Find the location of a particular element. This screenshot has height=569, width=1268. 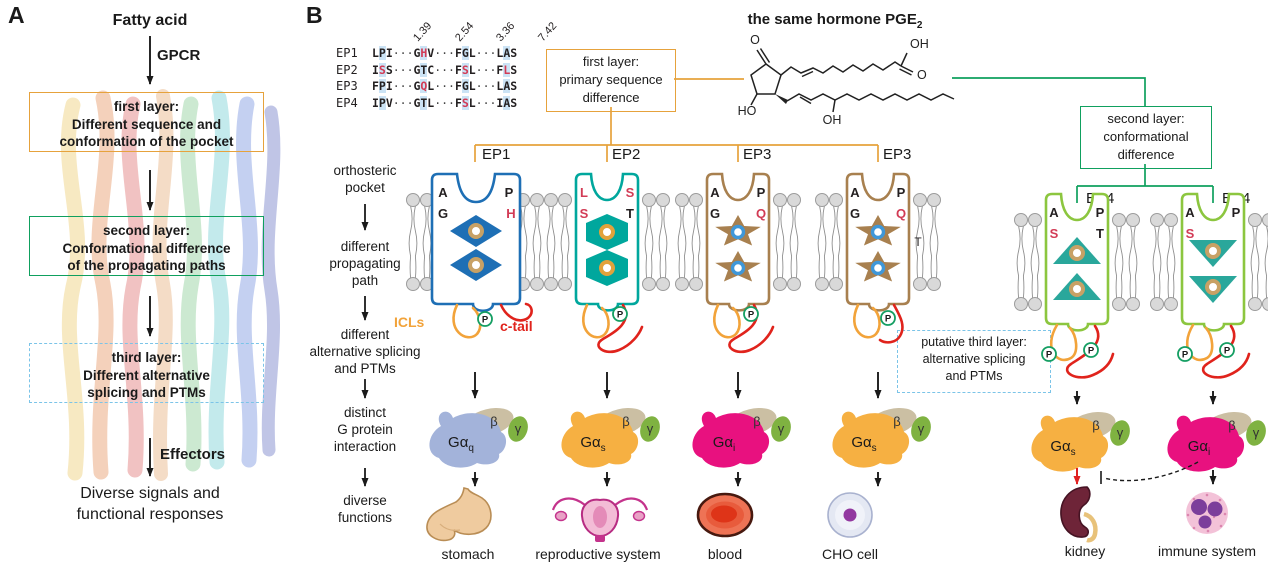

receptor-ep3: A G P Q is located at coordinates (738, 263).